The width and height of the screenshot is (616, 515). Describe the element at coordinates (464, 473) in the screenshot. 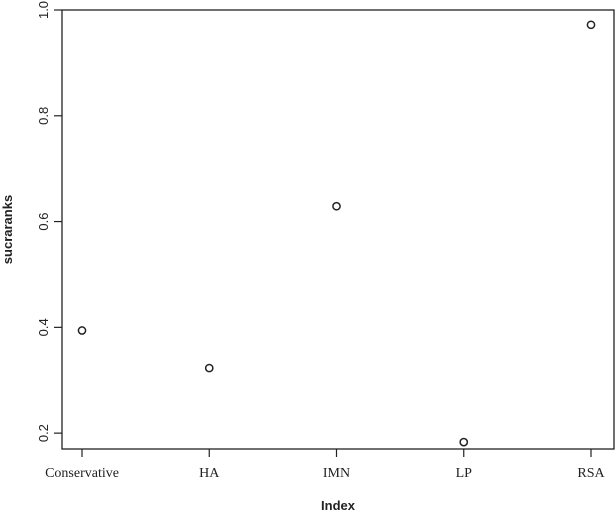

I see `x-tick-label: LP` at that location.